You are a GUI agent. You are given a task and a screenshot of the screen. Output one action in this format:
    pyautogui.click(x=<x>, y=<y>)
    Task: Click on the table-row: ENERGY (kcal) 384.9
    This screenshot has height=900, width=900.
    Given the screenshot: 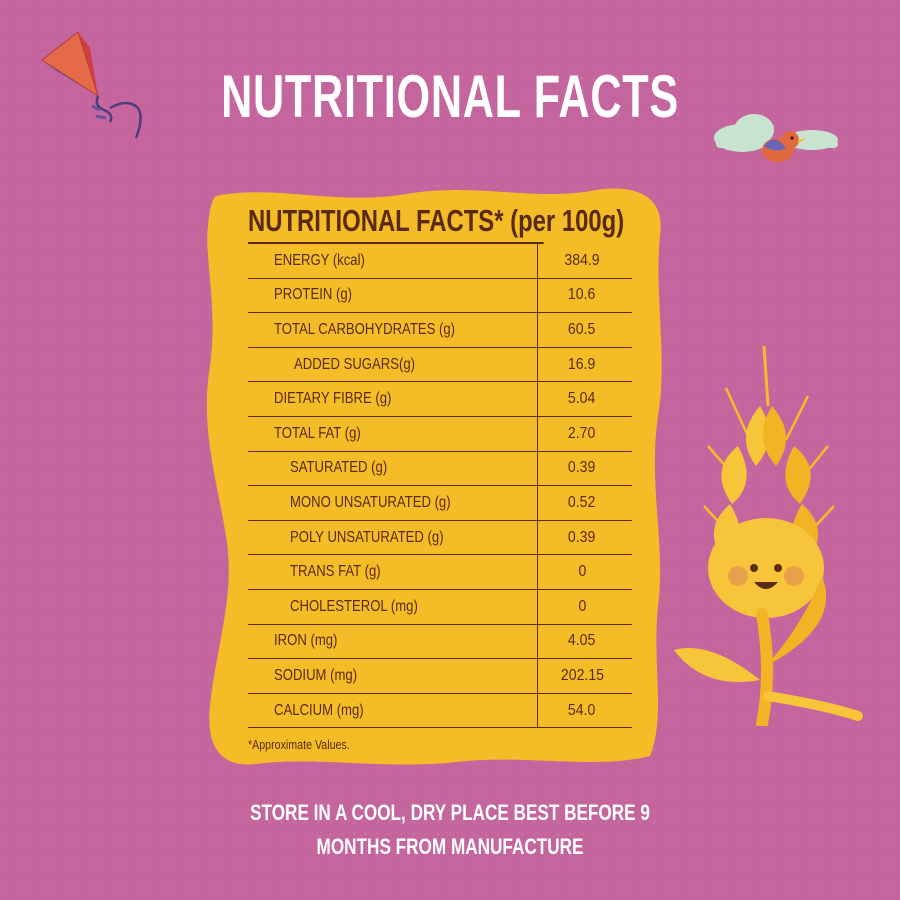 What is the action you would take?
    pyautogui.click(x=440, y=261)
    